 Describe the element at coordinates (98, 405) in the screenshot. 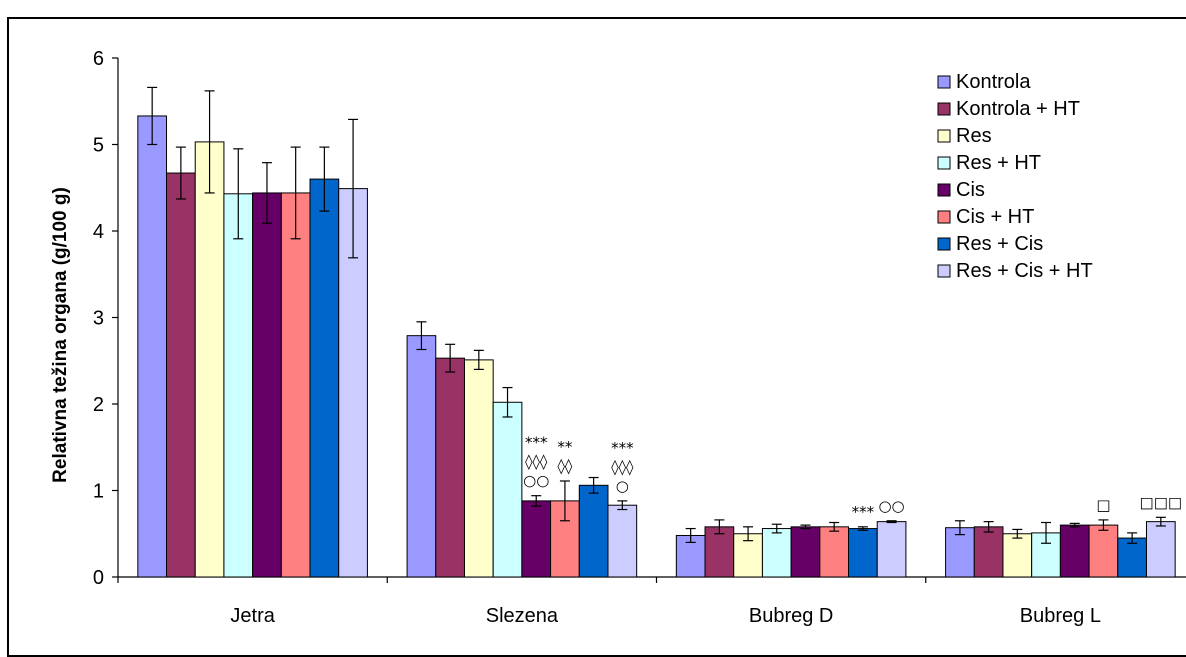

I see `y-tick-label: 2` at that location.